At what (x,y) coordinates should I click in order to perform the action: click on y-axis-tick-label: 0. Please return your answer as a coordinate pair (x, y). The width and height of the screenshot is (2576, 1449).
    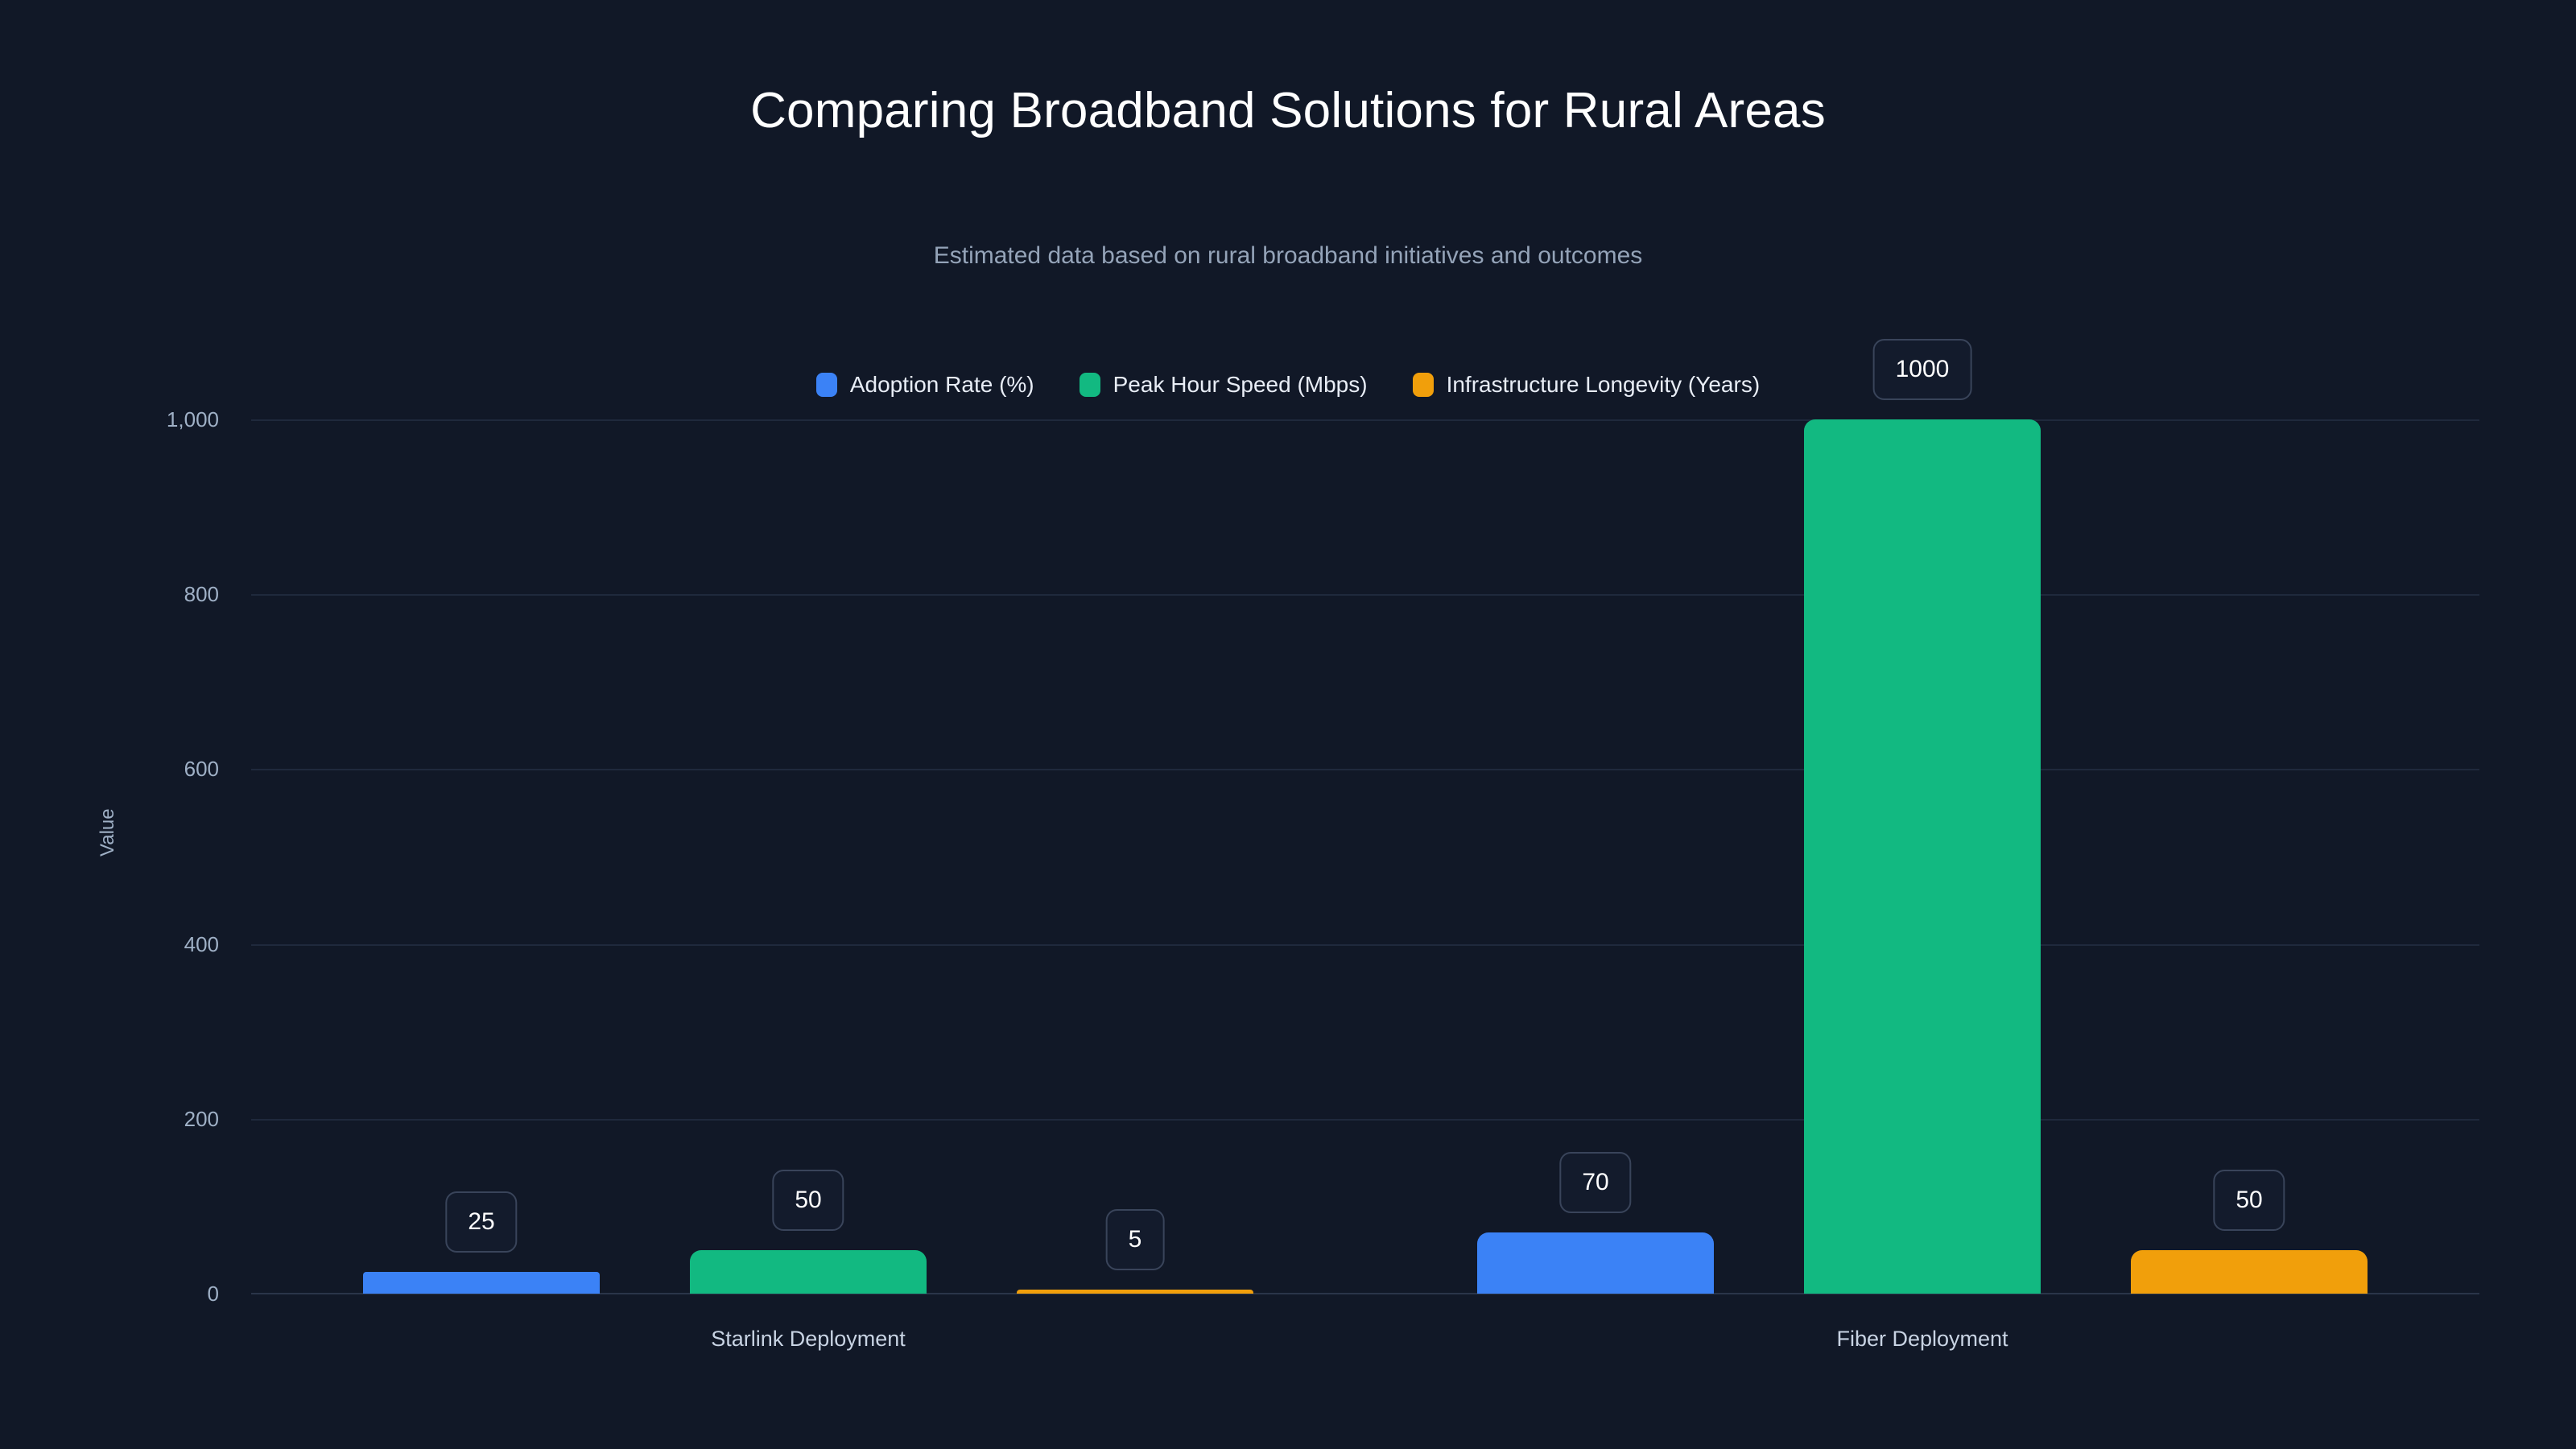
    Looking at the image, I should click on (213, 1294).